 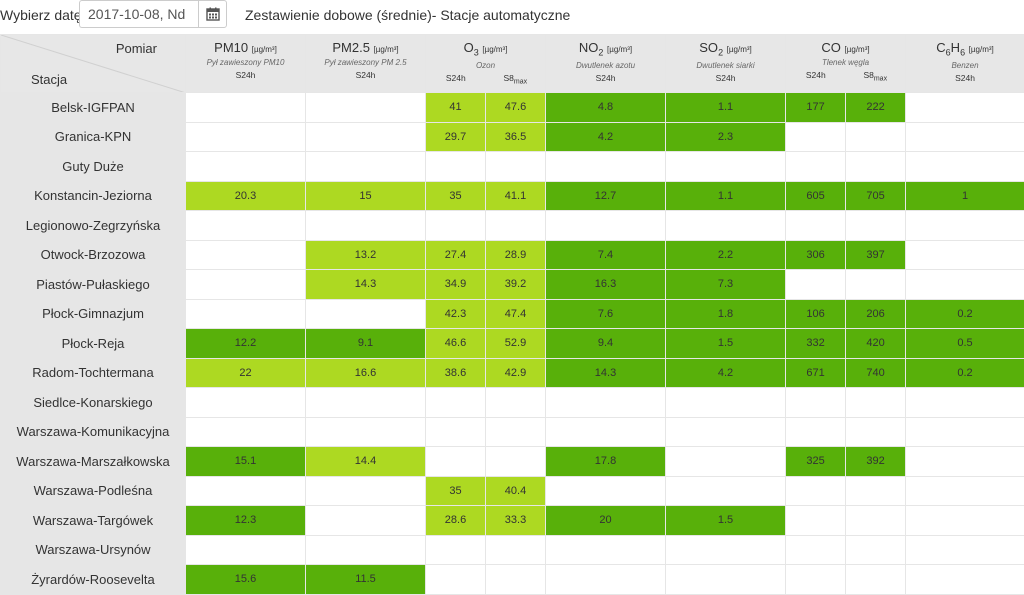 I want to click on value-cell: 705, so click(x=876, y=196).